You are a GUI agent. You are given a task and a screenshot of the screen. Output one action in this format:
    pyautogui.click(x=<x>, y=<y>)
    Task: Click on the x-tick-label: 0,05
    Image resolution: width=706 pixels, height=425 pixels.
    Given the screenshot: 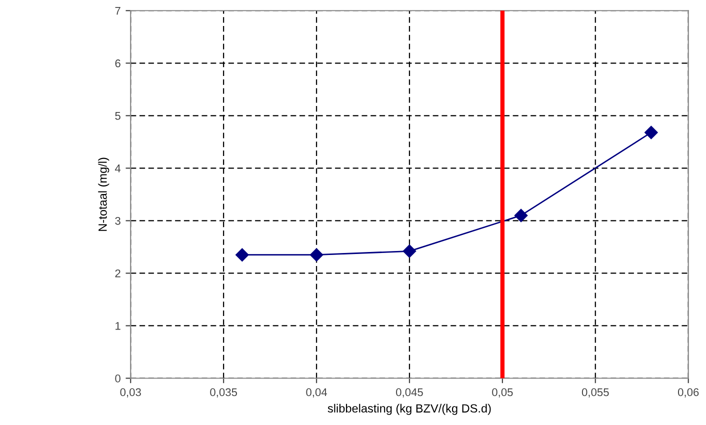 What is the action you would take?
    pyautogui.click(x=502, y=393)
    